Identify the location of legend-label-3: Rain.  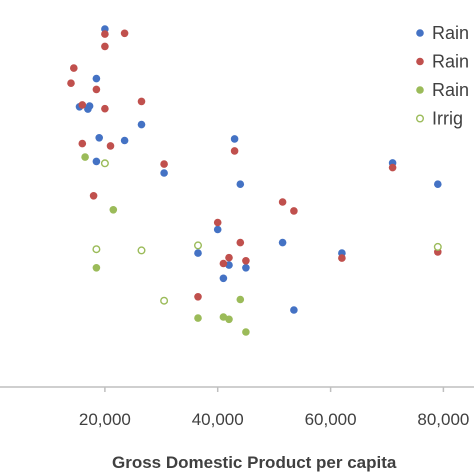
(450, 90).